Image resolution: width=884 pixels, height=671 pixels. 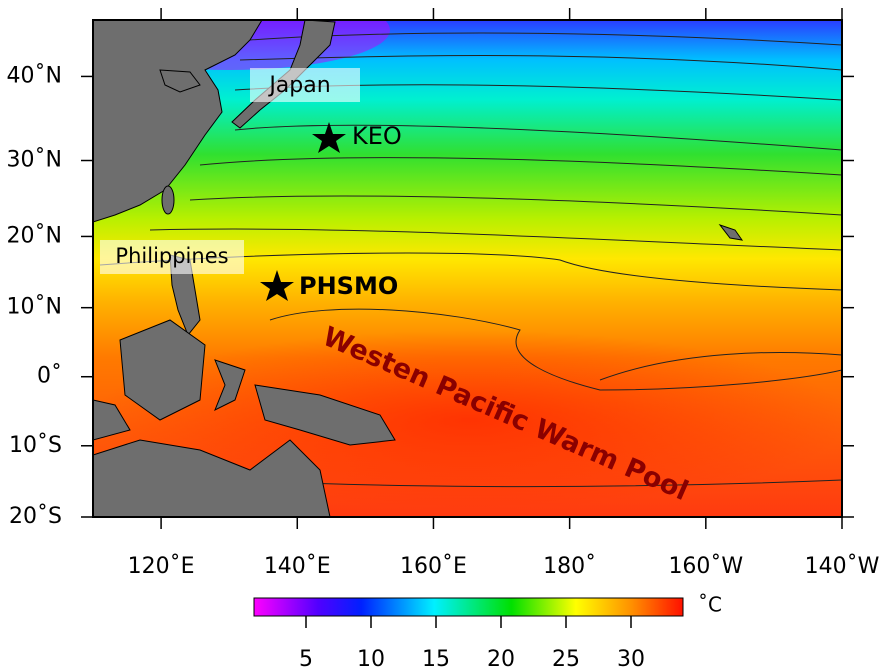 What do you see at coordinates (49, 376) in the screenshot?
I see `y-tick-label: 0˚` at bounding box center [49, 376].